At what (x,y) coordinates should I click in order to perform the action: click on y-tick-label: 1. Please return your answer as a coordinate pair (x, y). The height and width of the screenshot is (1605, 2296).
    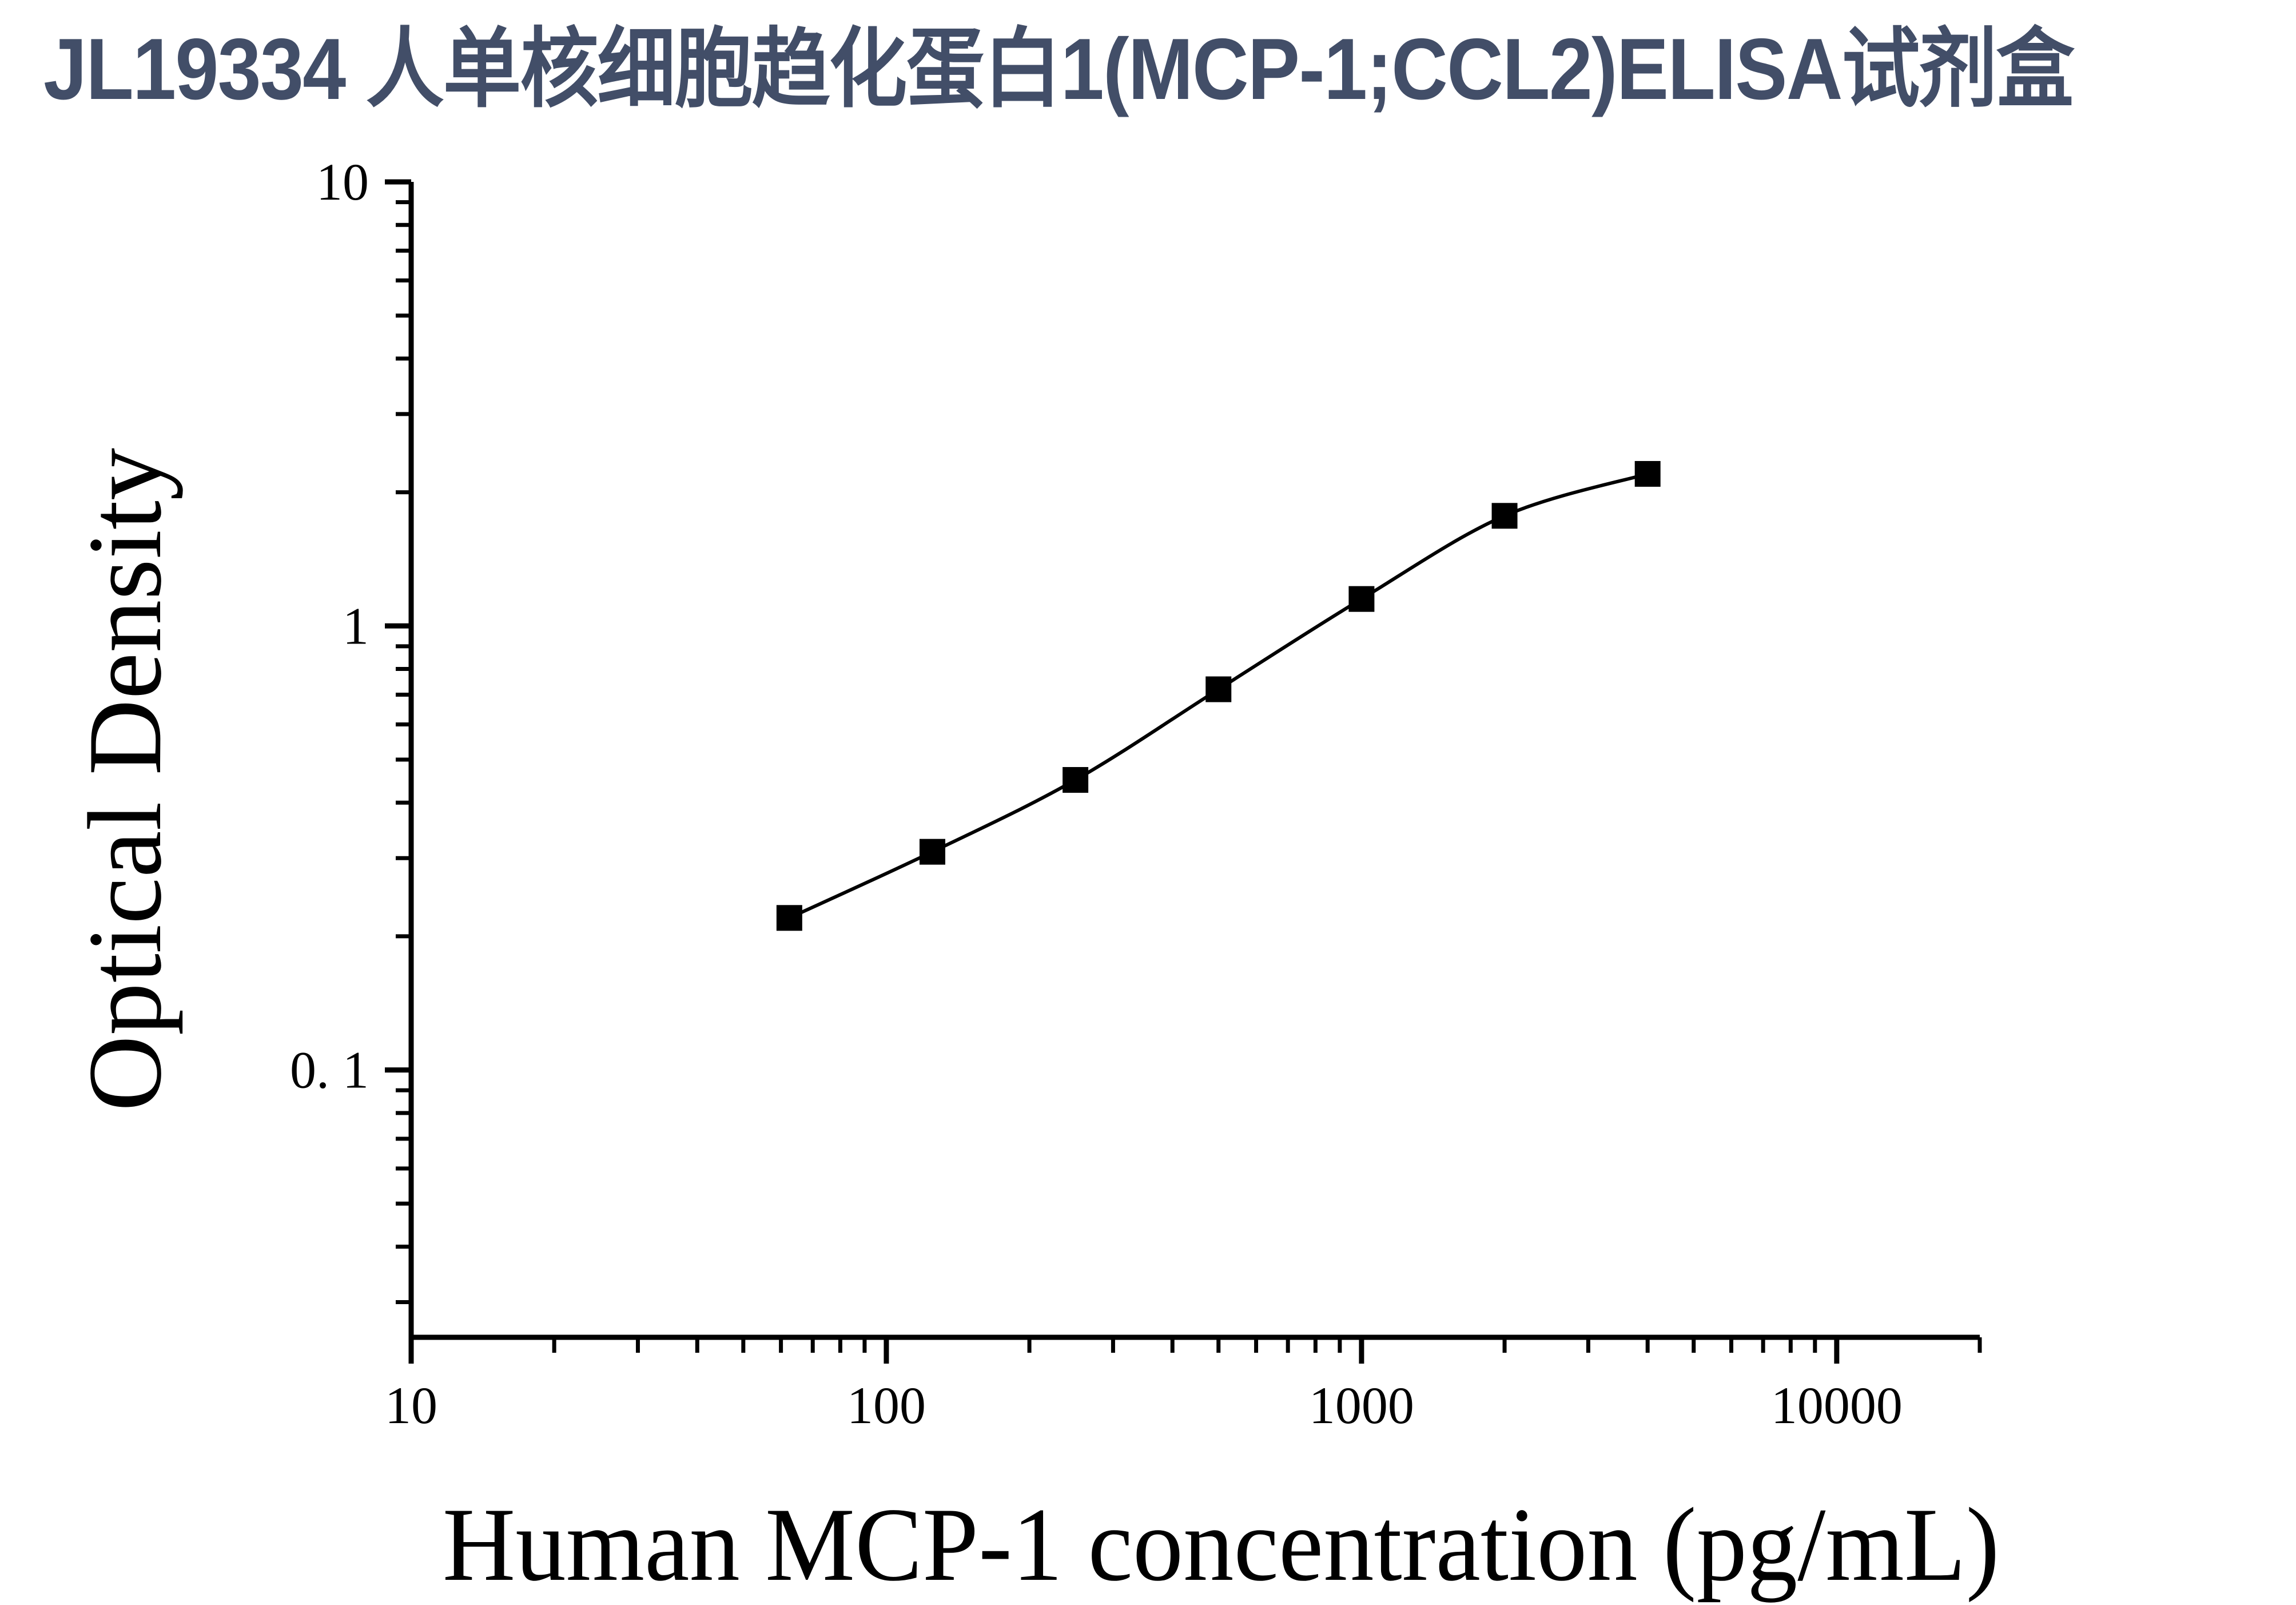
    Looking at the image, I should click on (356, 626).